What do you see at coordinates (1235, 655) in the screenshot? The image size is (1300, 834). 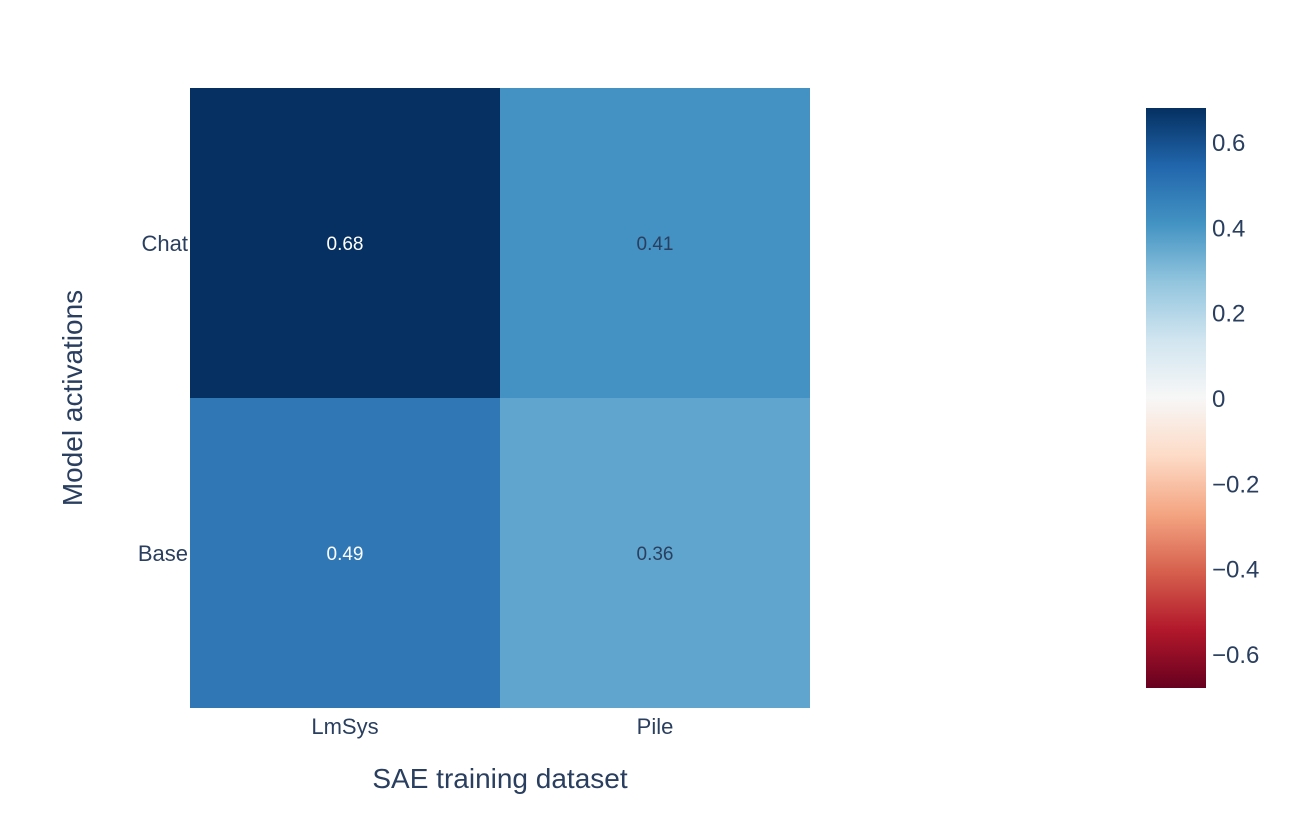 I see `colorbar-tick-label: −0.6` at bounding box center [1235, 655].